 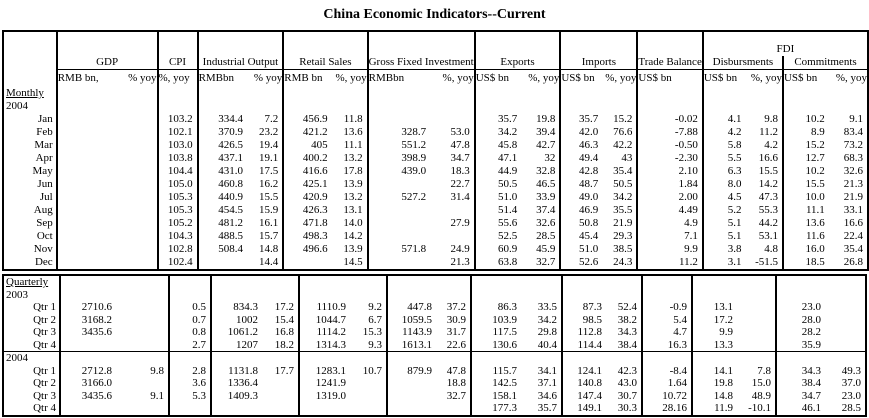 I want to click on cell-retail_sales_yoy: 13.2, so click(x=353, y=197).